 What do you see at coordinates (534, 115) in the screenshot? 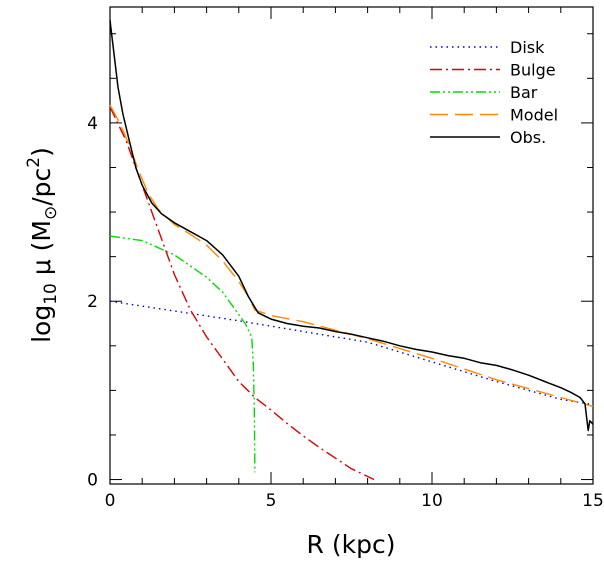
I see `legend-label-model: Model` at bounding box center [534, 115].